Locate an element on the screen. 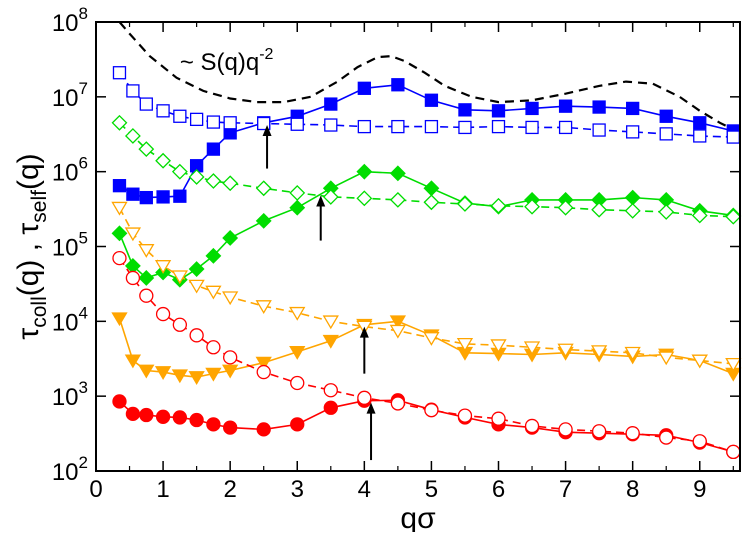  y-tick-label: 10⁵ is located at coordinates (70, 245).